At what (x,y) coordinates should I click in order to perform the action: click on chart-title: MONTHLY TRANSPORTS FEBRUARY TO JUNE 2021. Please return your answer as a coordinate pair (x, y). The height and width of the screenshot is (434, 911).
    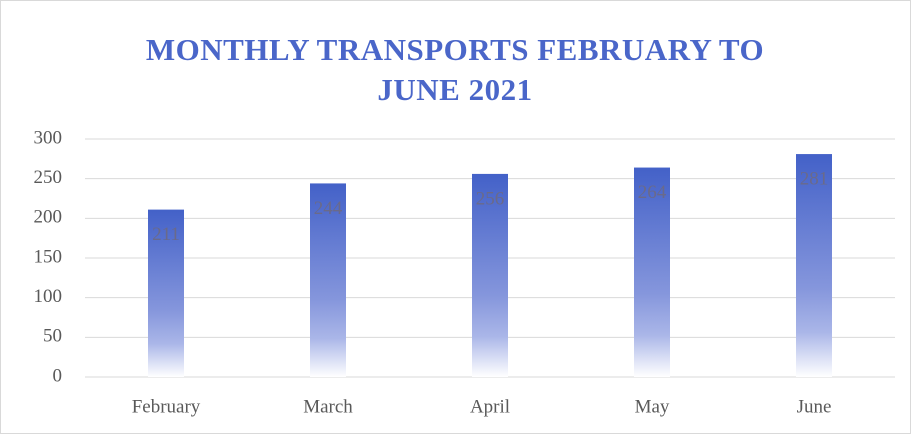
    Looking at the image, I should click on (455, 69).